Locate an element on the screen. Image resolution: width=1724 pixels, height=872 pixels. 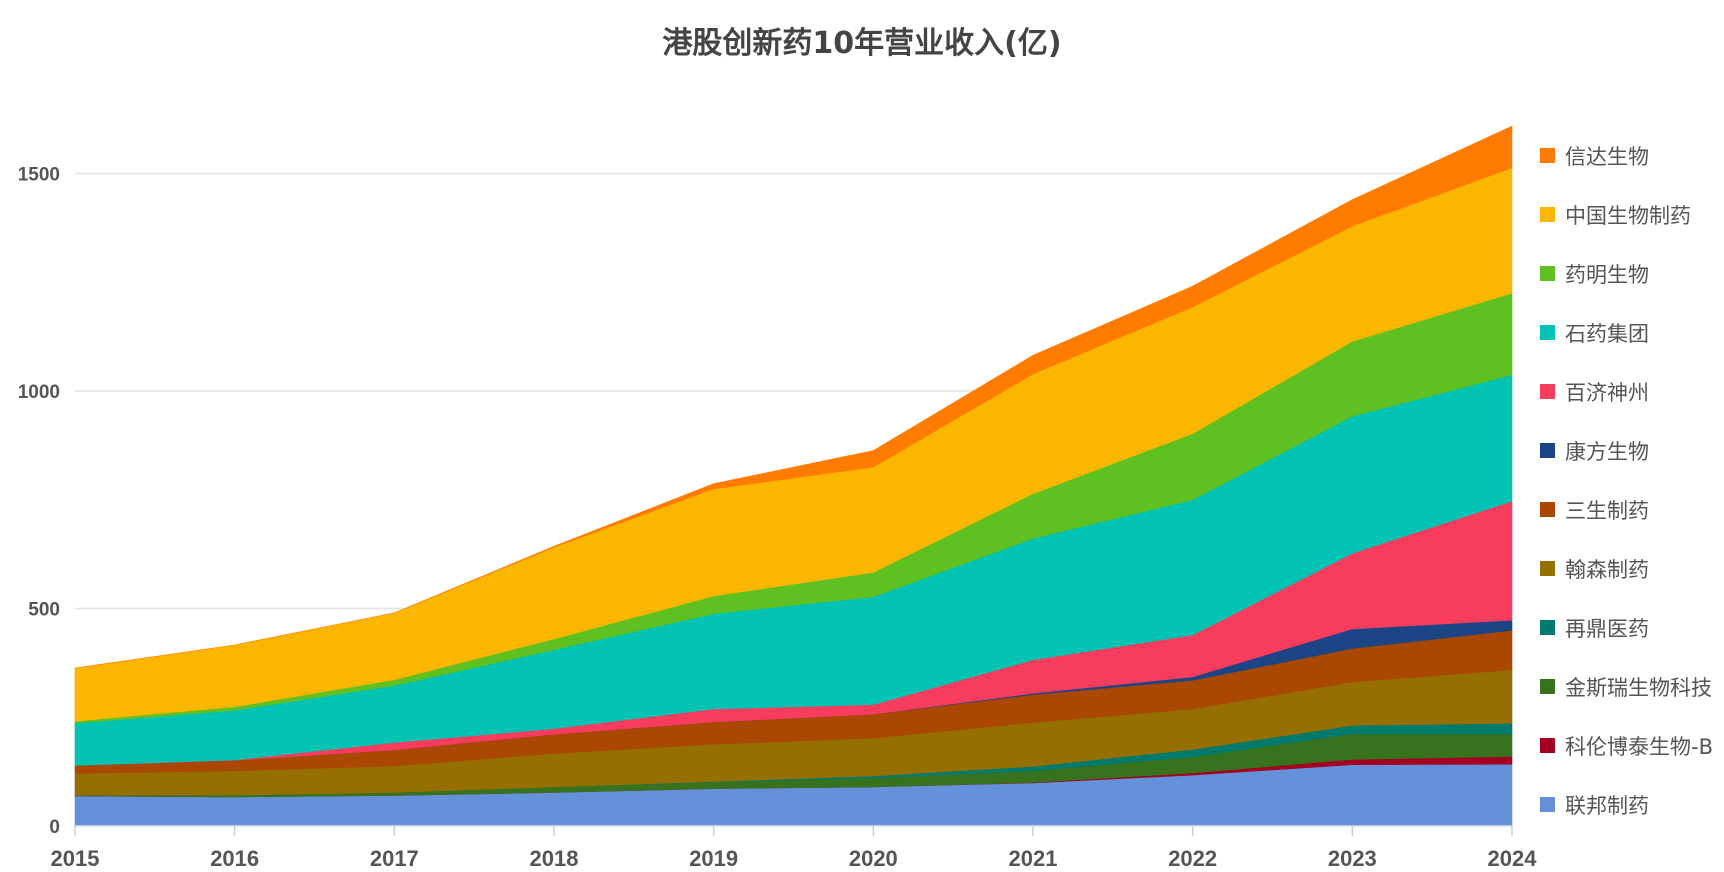
x-tick-label: 2023 is located at coordinates (1352, 858).